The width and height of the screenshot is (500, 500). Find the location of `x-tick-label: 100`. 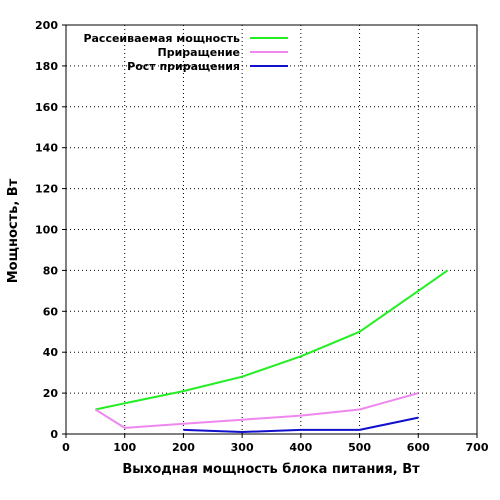

x-tick-label: 100 is located at coordinates (124, 447).